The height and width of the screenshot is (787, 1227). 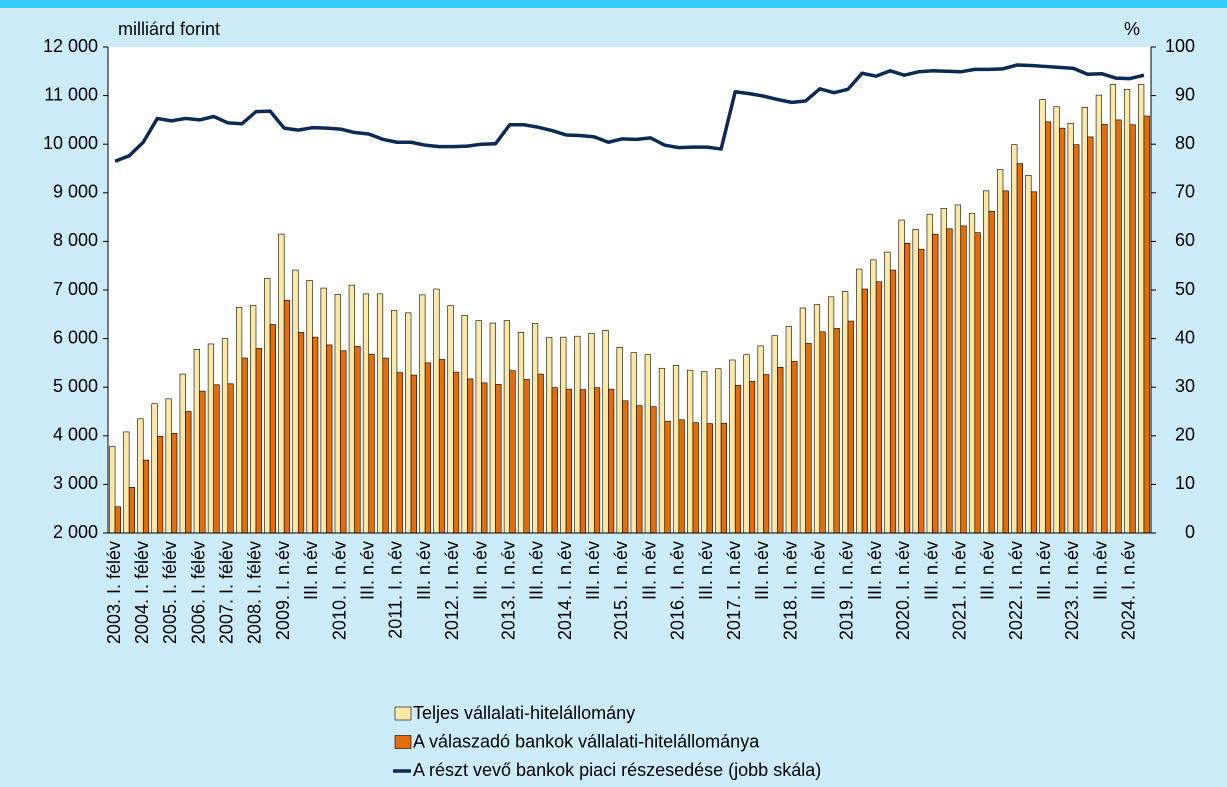 I want to click on x-tick-label: 2008. I. félév, so click(x=255, y=592).